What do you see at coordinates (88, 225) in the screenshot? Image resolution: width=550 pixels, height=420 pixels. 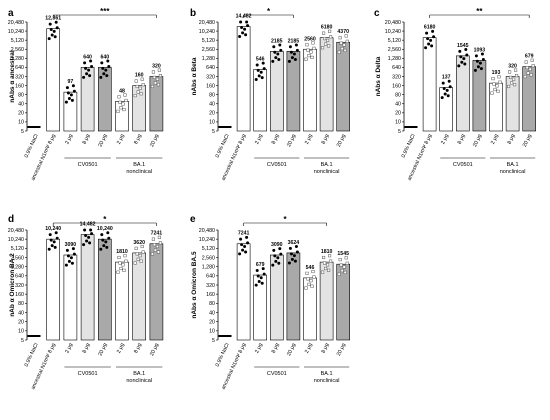 I see `value-label: 14,482` at bounding box center [88, 225].